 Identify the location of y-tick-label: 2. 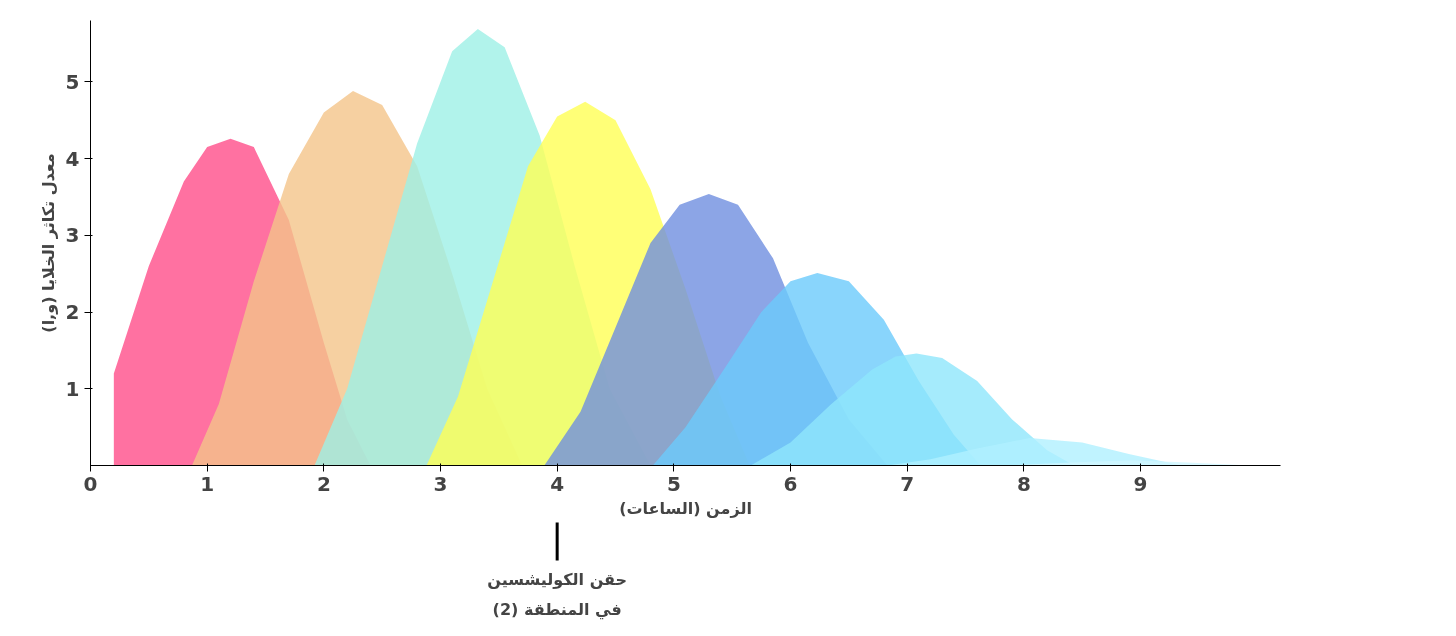
(72, 312).